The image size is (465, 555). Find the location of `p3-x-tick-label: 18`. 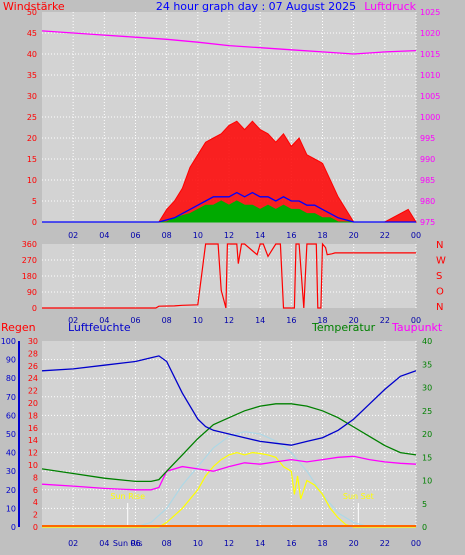

p3-x-tick-label: 18 is located at coordinates (322, 543).